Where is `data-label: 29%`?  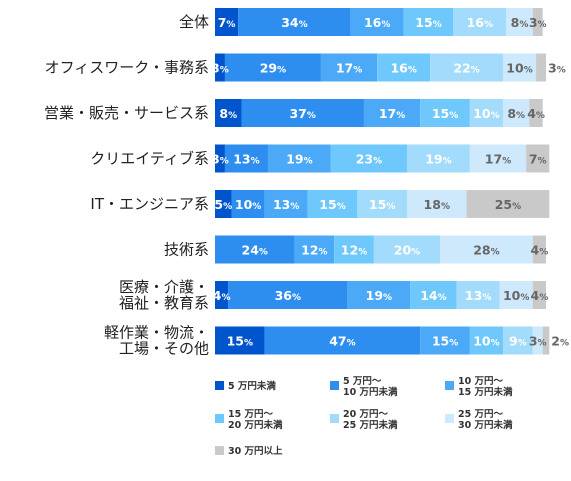
data-label: 29% is located at coordinates (273, 68).